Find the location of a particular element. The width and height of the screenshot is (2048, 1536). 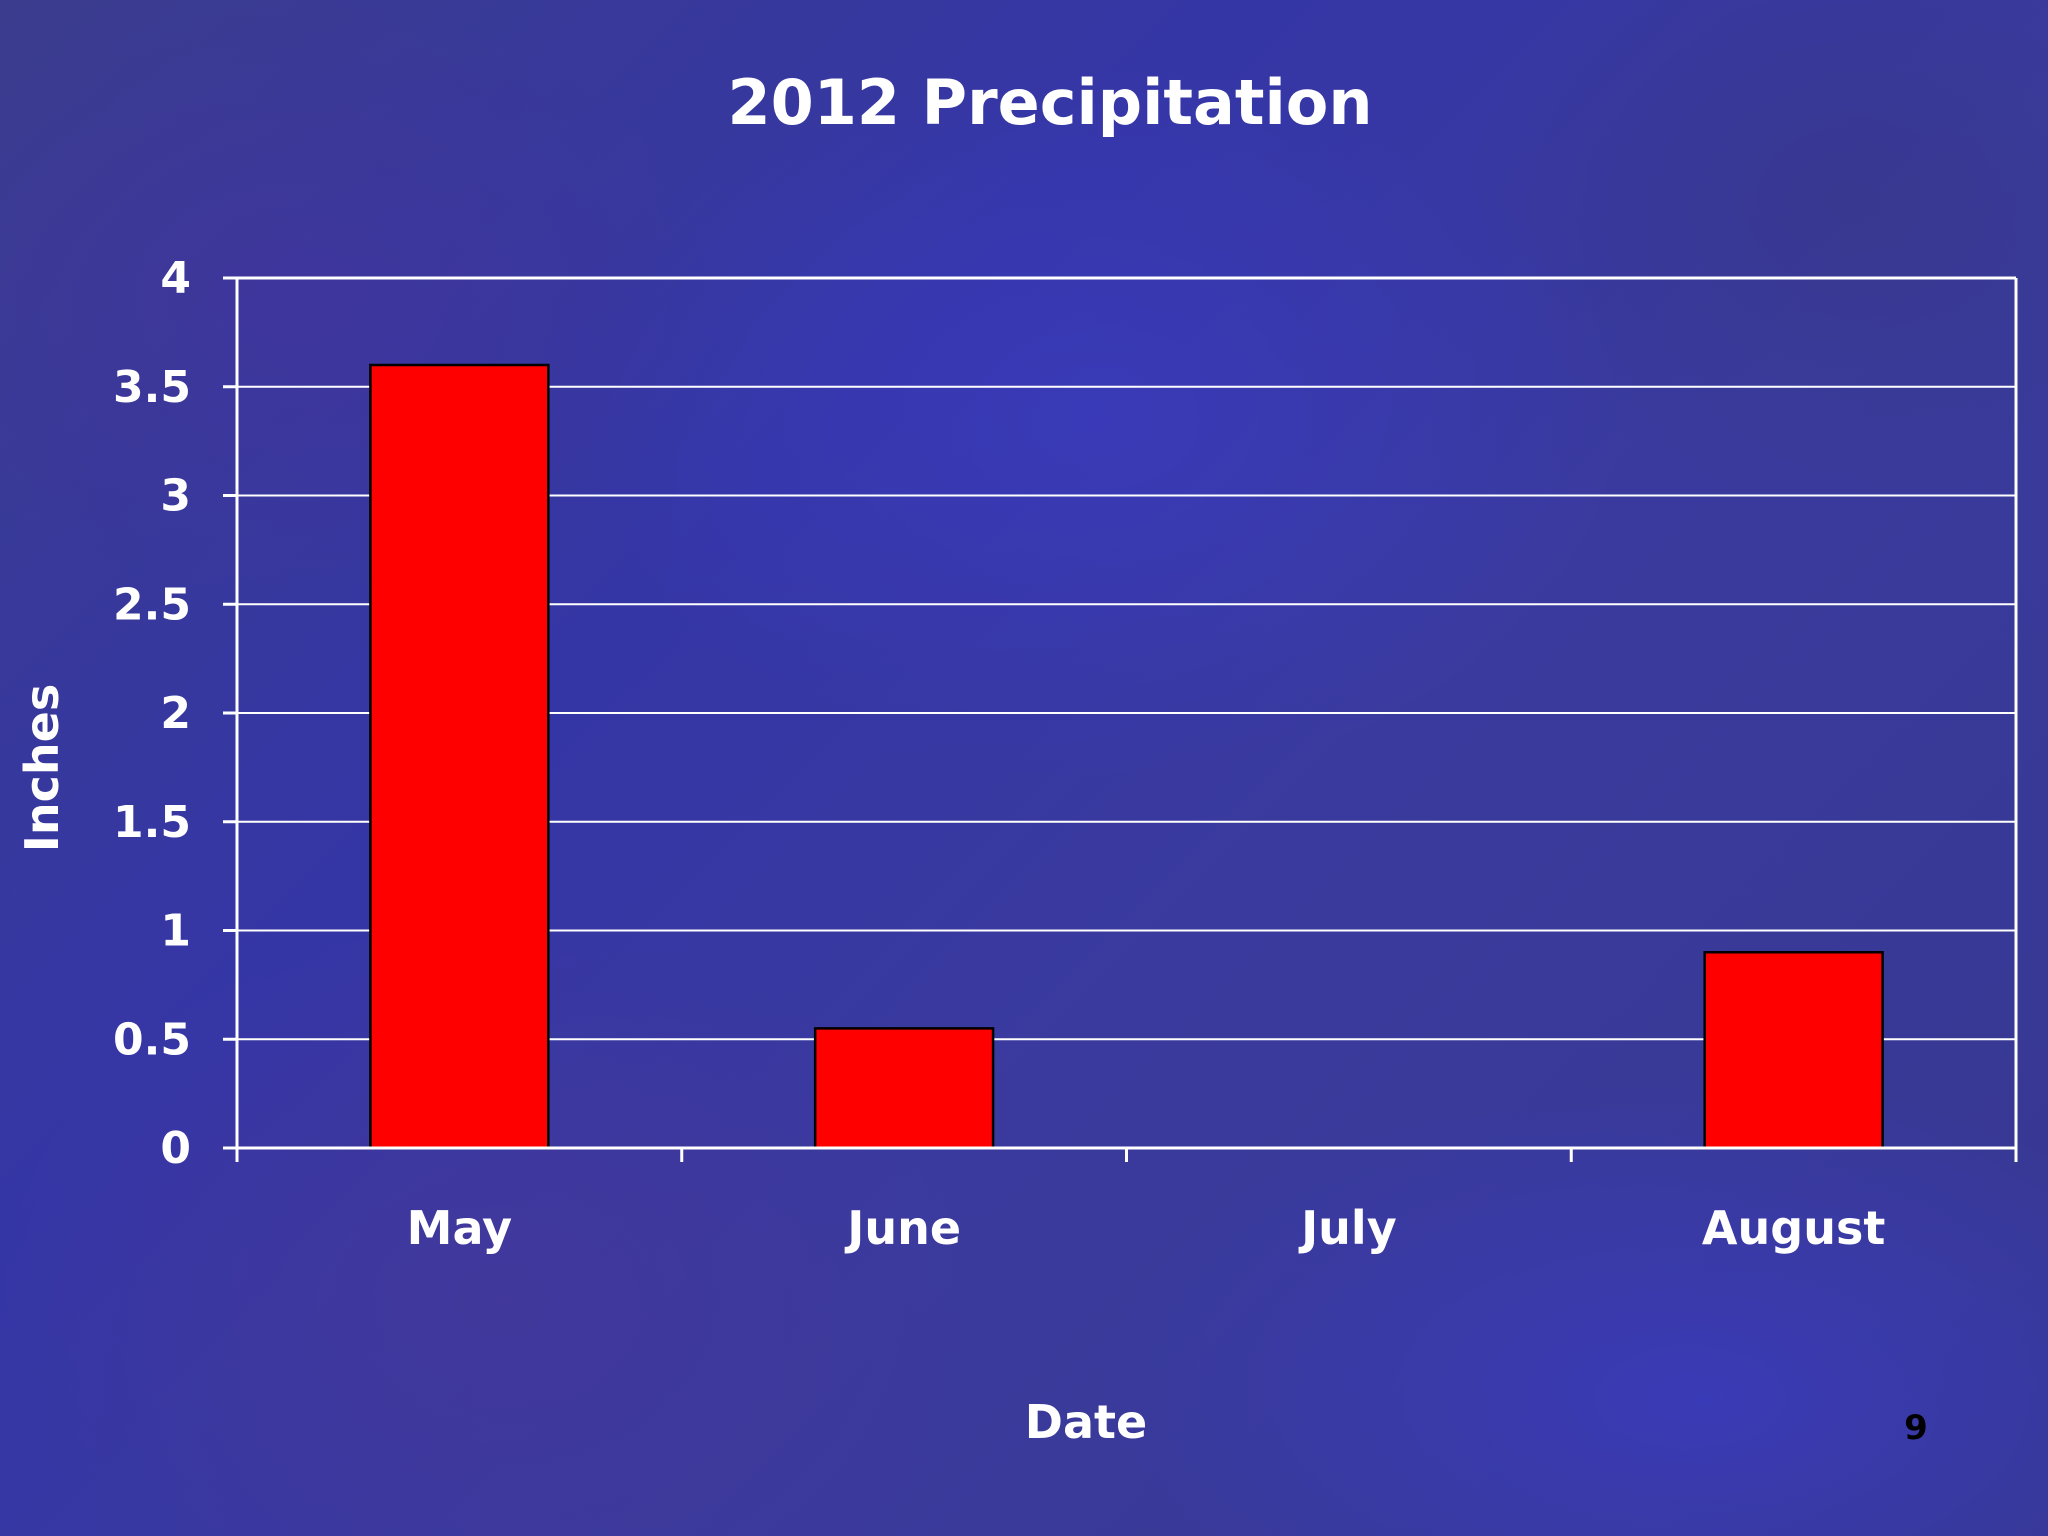

x-tick-label: August is located at coordinates (1793, 1228).